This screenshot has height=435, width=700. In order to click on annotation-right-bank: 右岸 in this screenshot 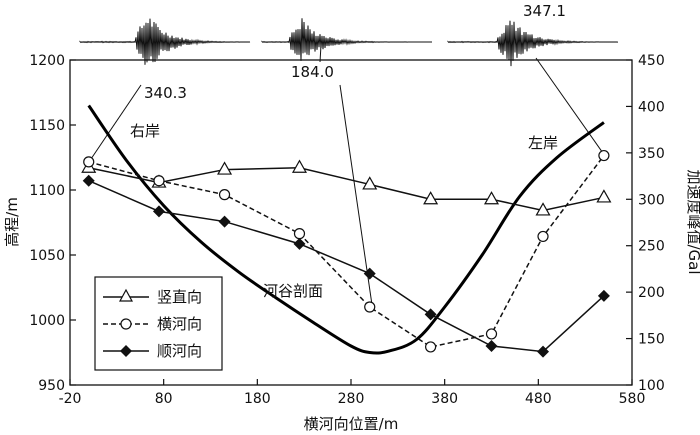, I will do `click(145, 131)`.